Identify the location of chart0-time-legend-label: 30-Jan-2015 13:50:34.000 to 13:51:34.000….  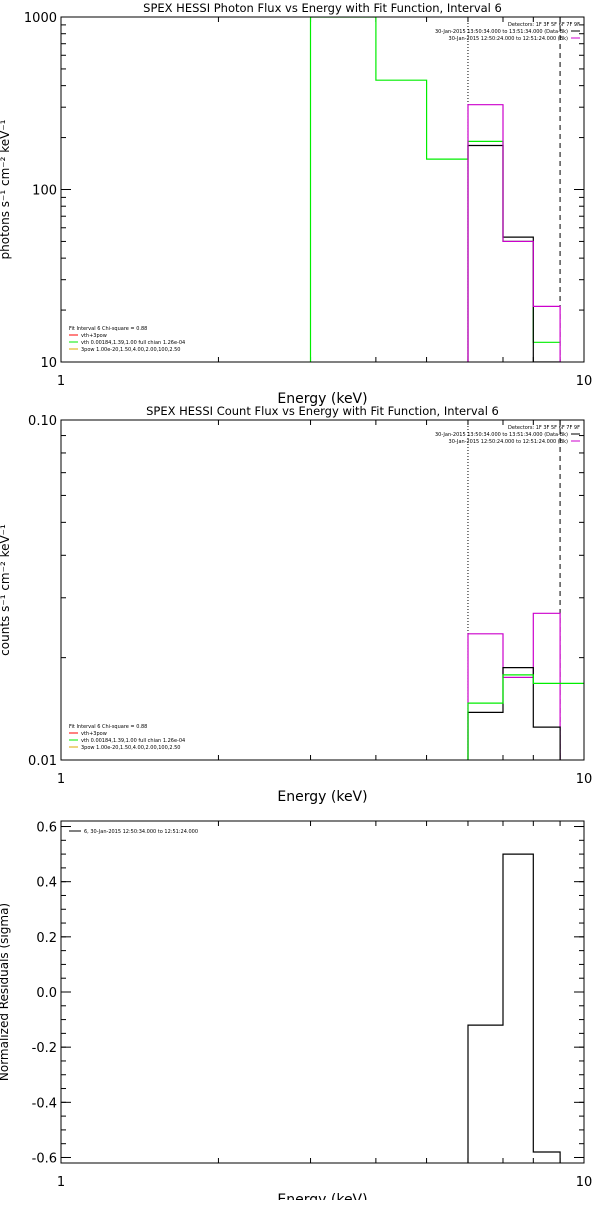
(501, 32).